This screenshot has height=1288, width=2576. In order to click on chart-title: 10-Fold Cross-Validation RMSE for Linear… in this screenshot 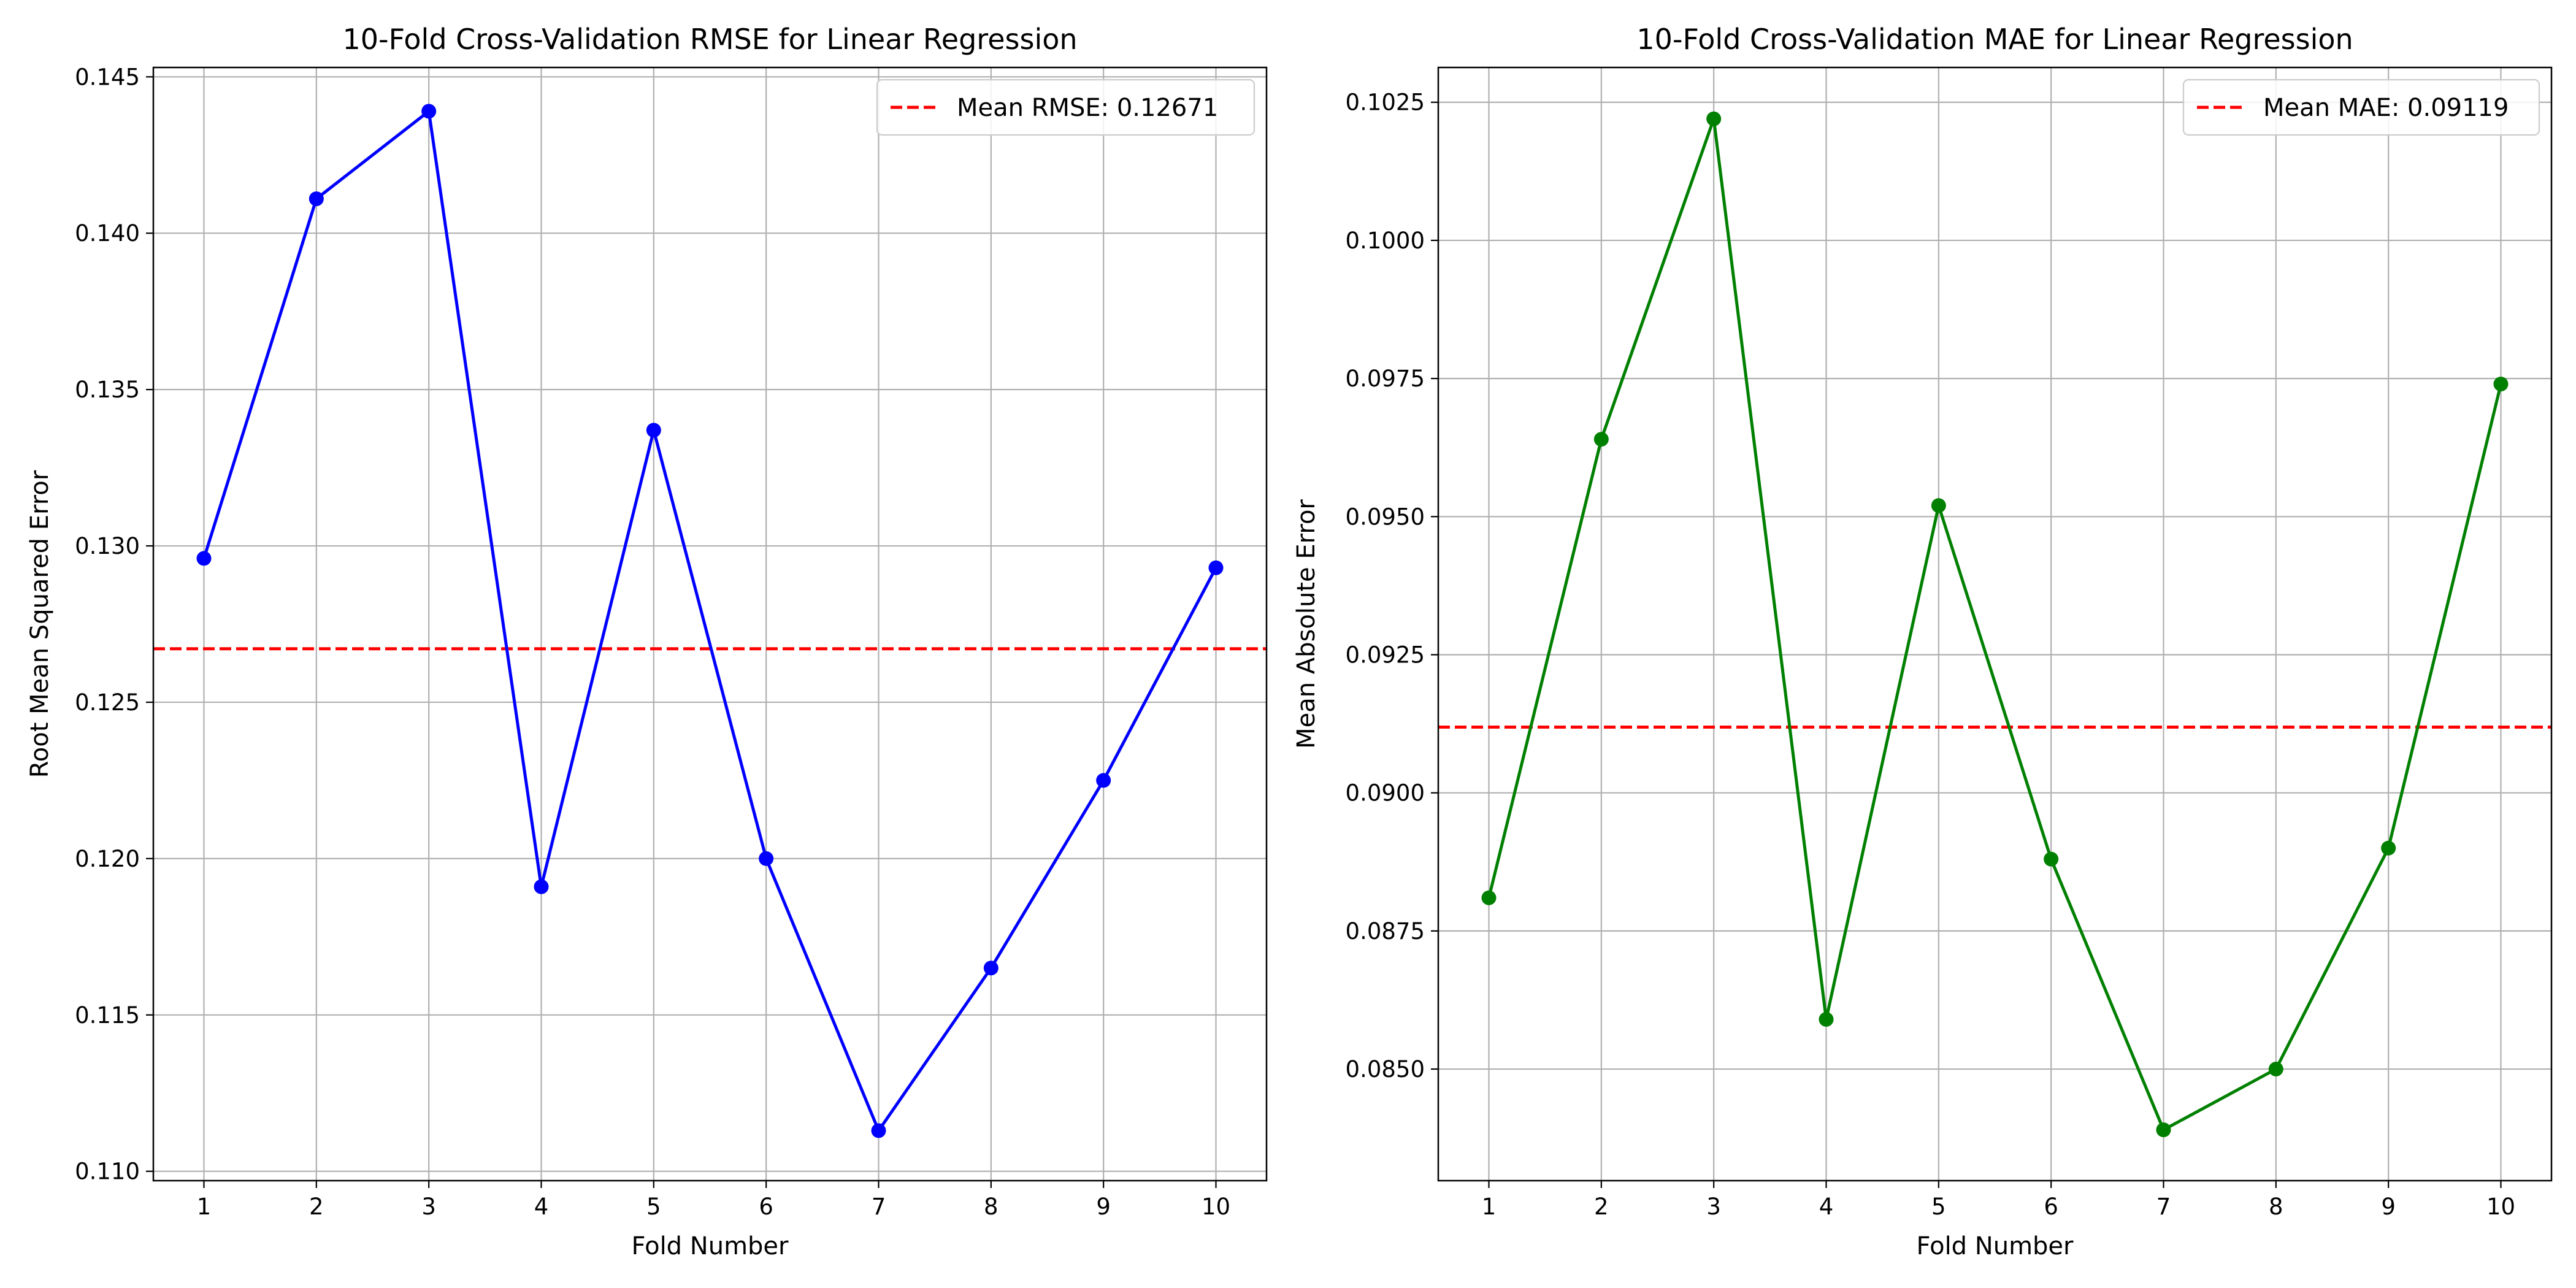, I will do `click(709, 39)`.